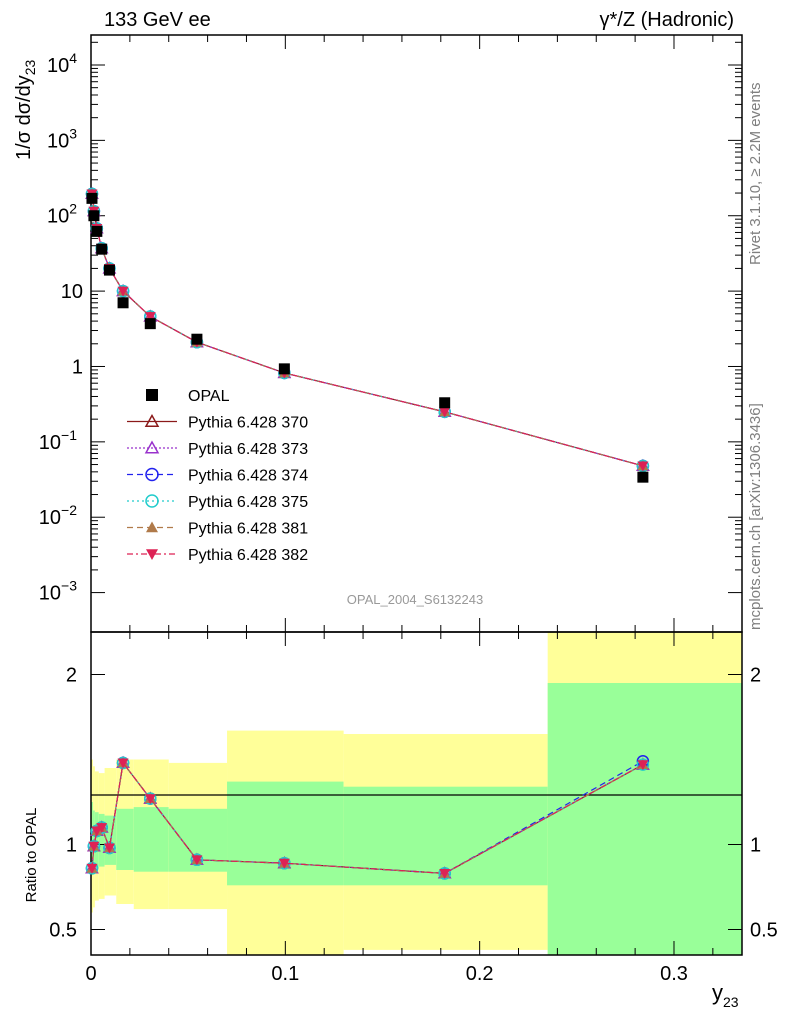  I want to click on legend-marker-mc382, so click(152, 554).